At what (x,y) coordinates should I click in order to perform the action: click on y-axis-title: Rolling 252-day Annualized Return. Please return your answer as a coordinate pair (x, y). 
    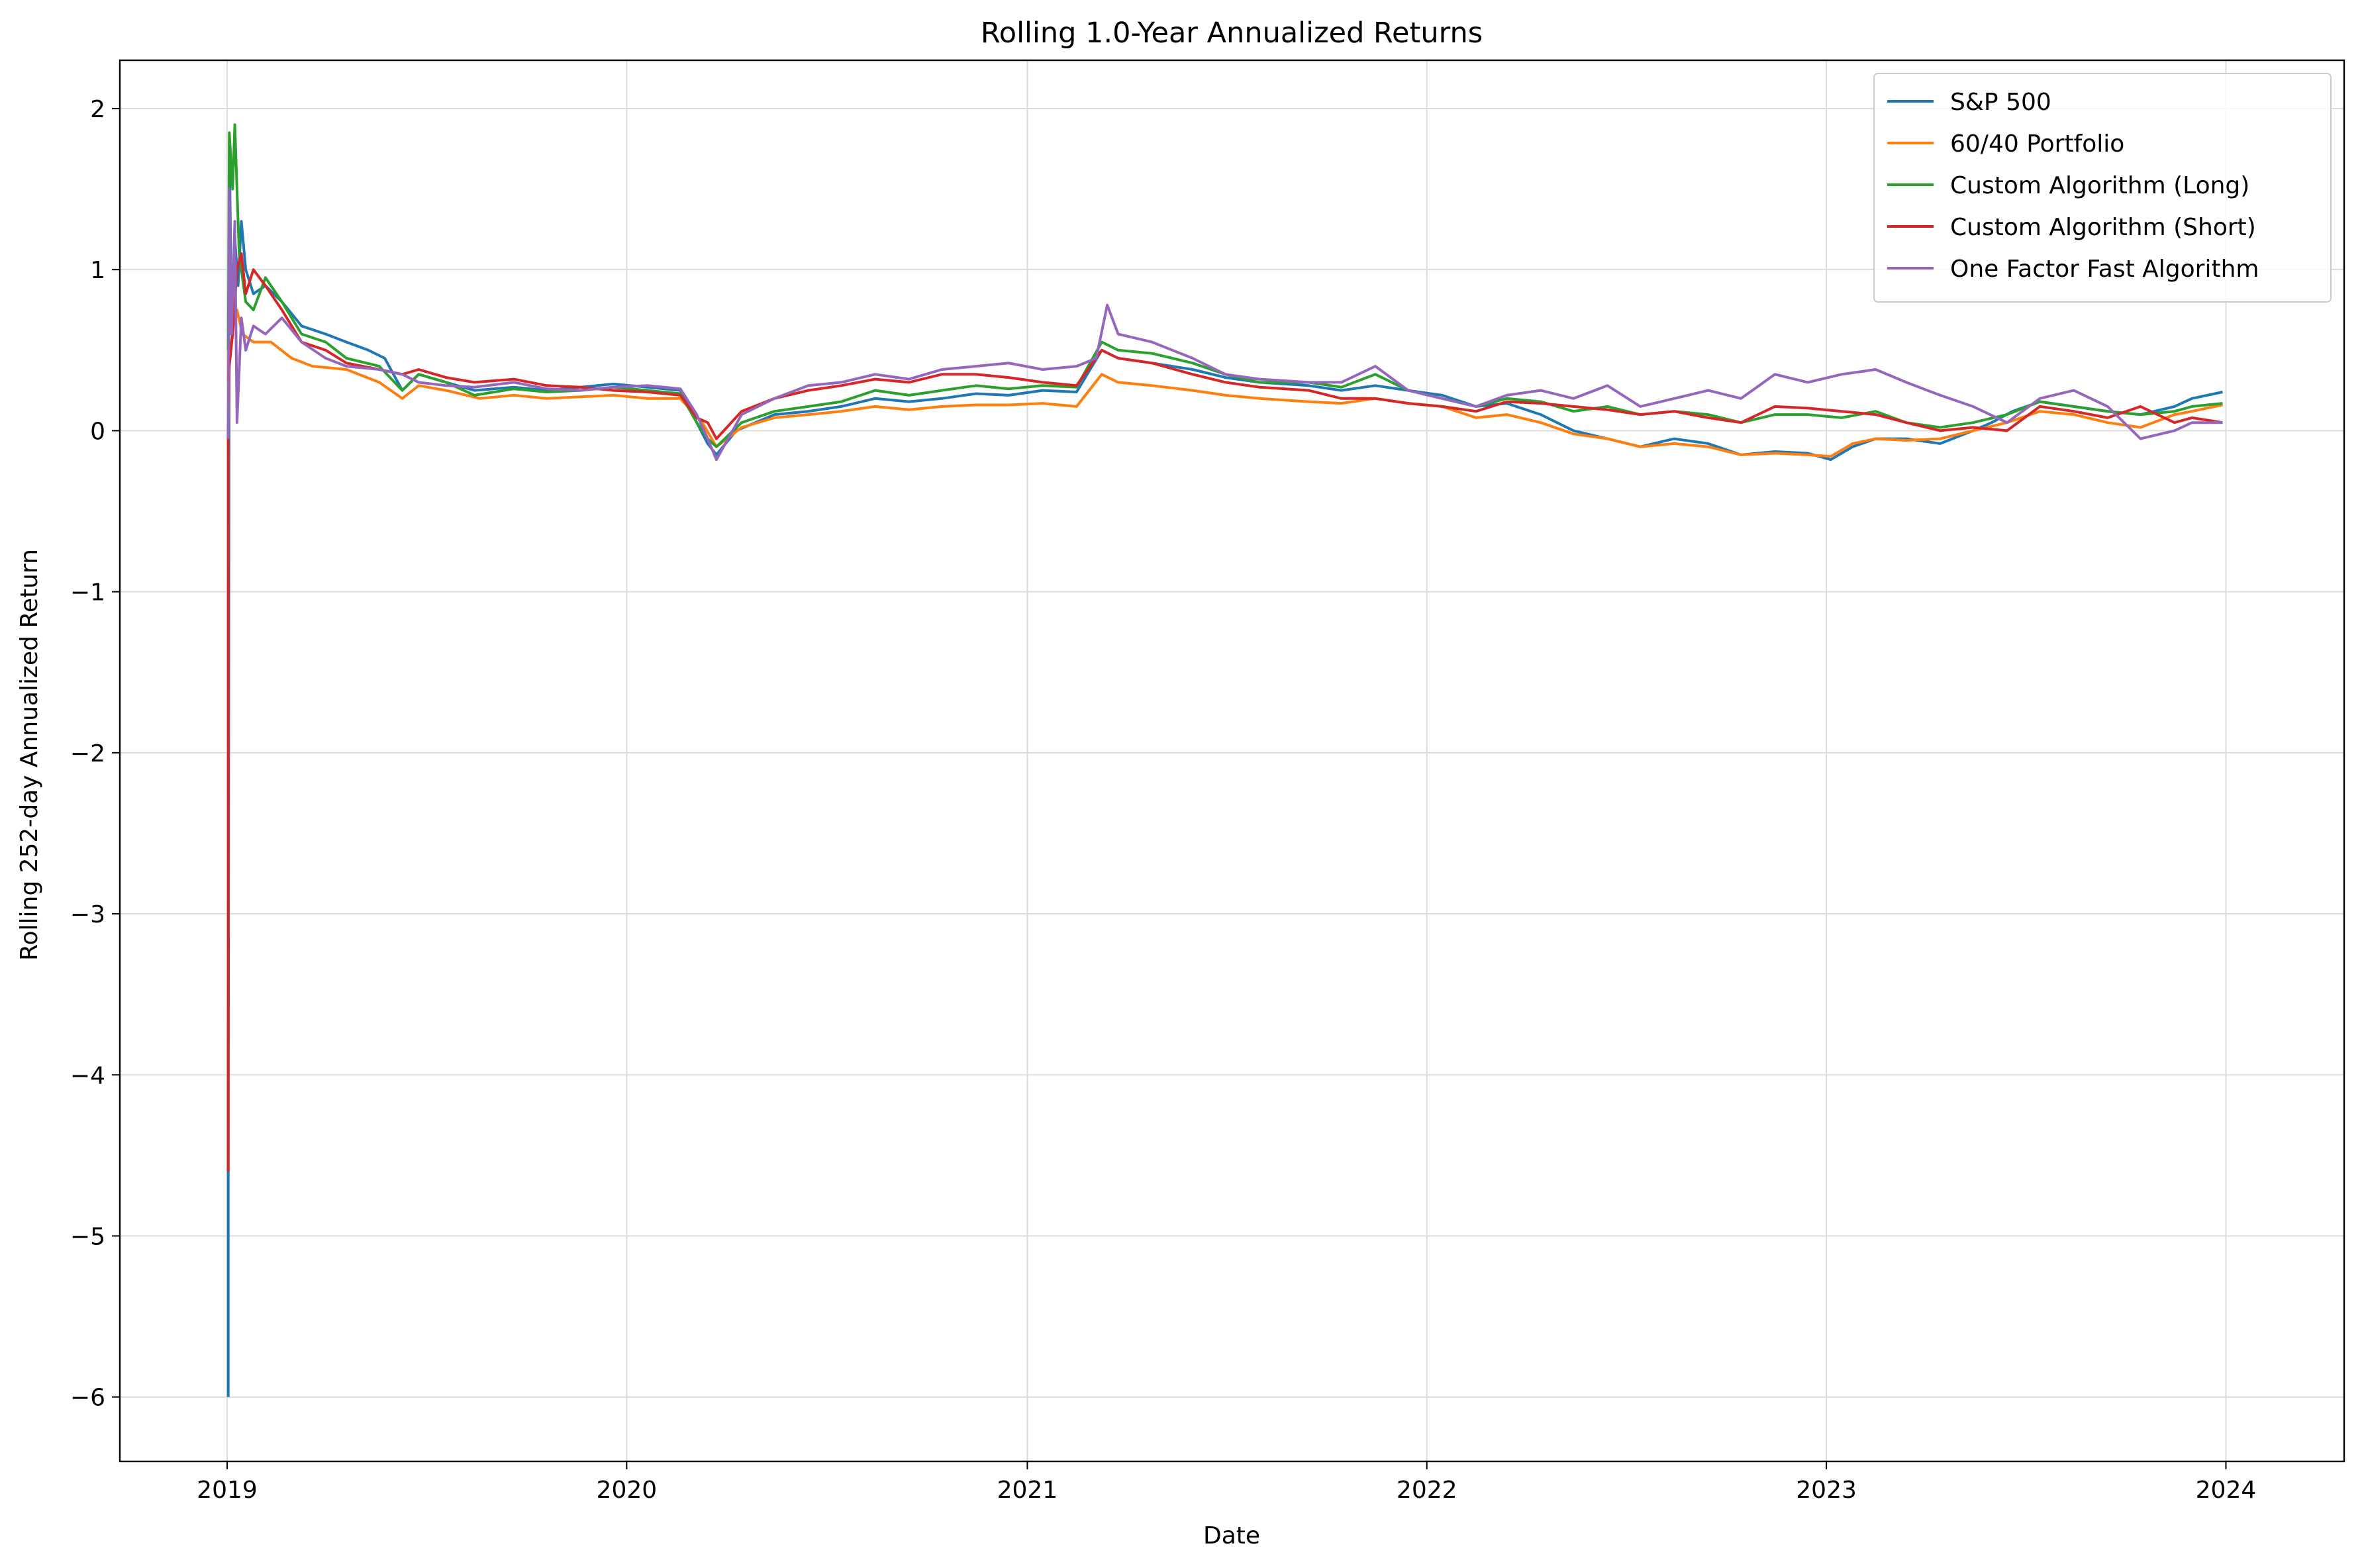
    Looking at the image, I should click on (29, 755).